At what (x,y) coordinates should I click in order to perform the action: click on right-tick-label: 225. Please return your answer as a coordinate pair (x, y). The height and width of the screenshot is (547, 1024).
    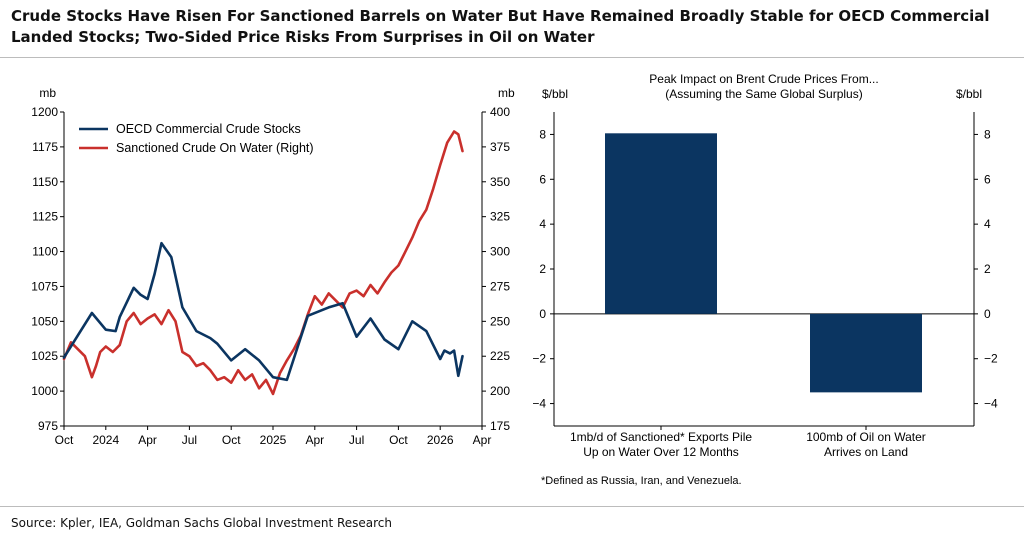
    Looking at the image, I should click on (500, 356).